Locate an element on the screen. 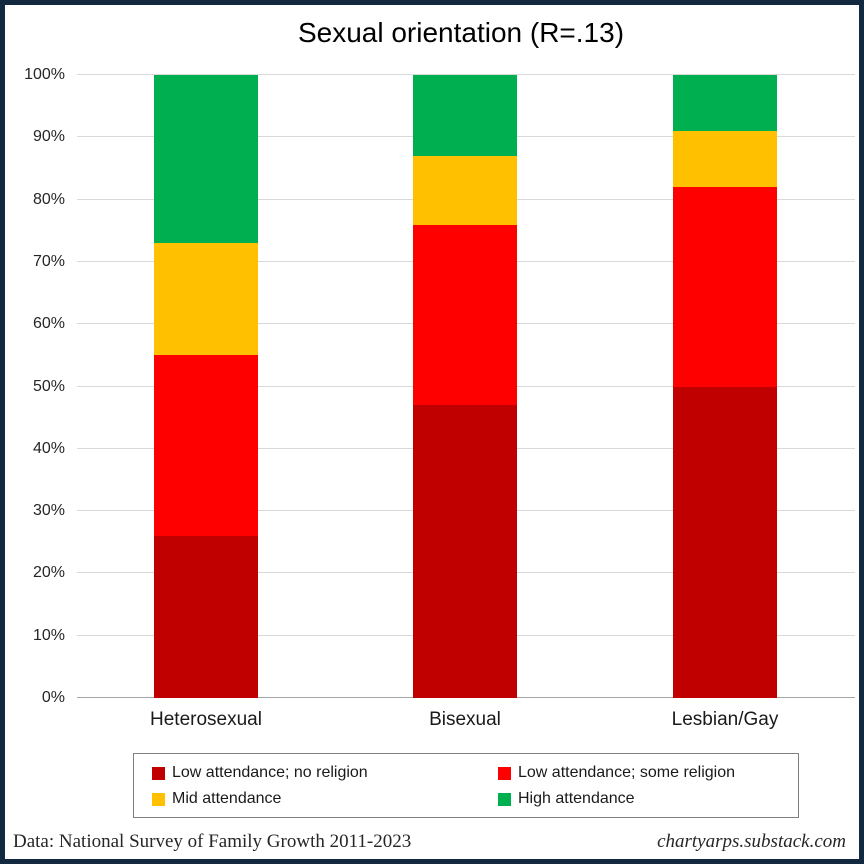 This screenshot has width=864, height=864. legend-item: Low attendance; some religion is located at coordinates (648, 773).